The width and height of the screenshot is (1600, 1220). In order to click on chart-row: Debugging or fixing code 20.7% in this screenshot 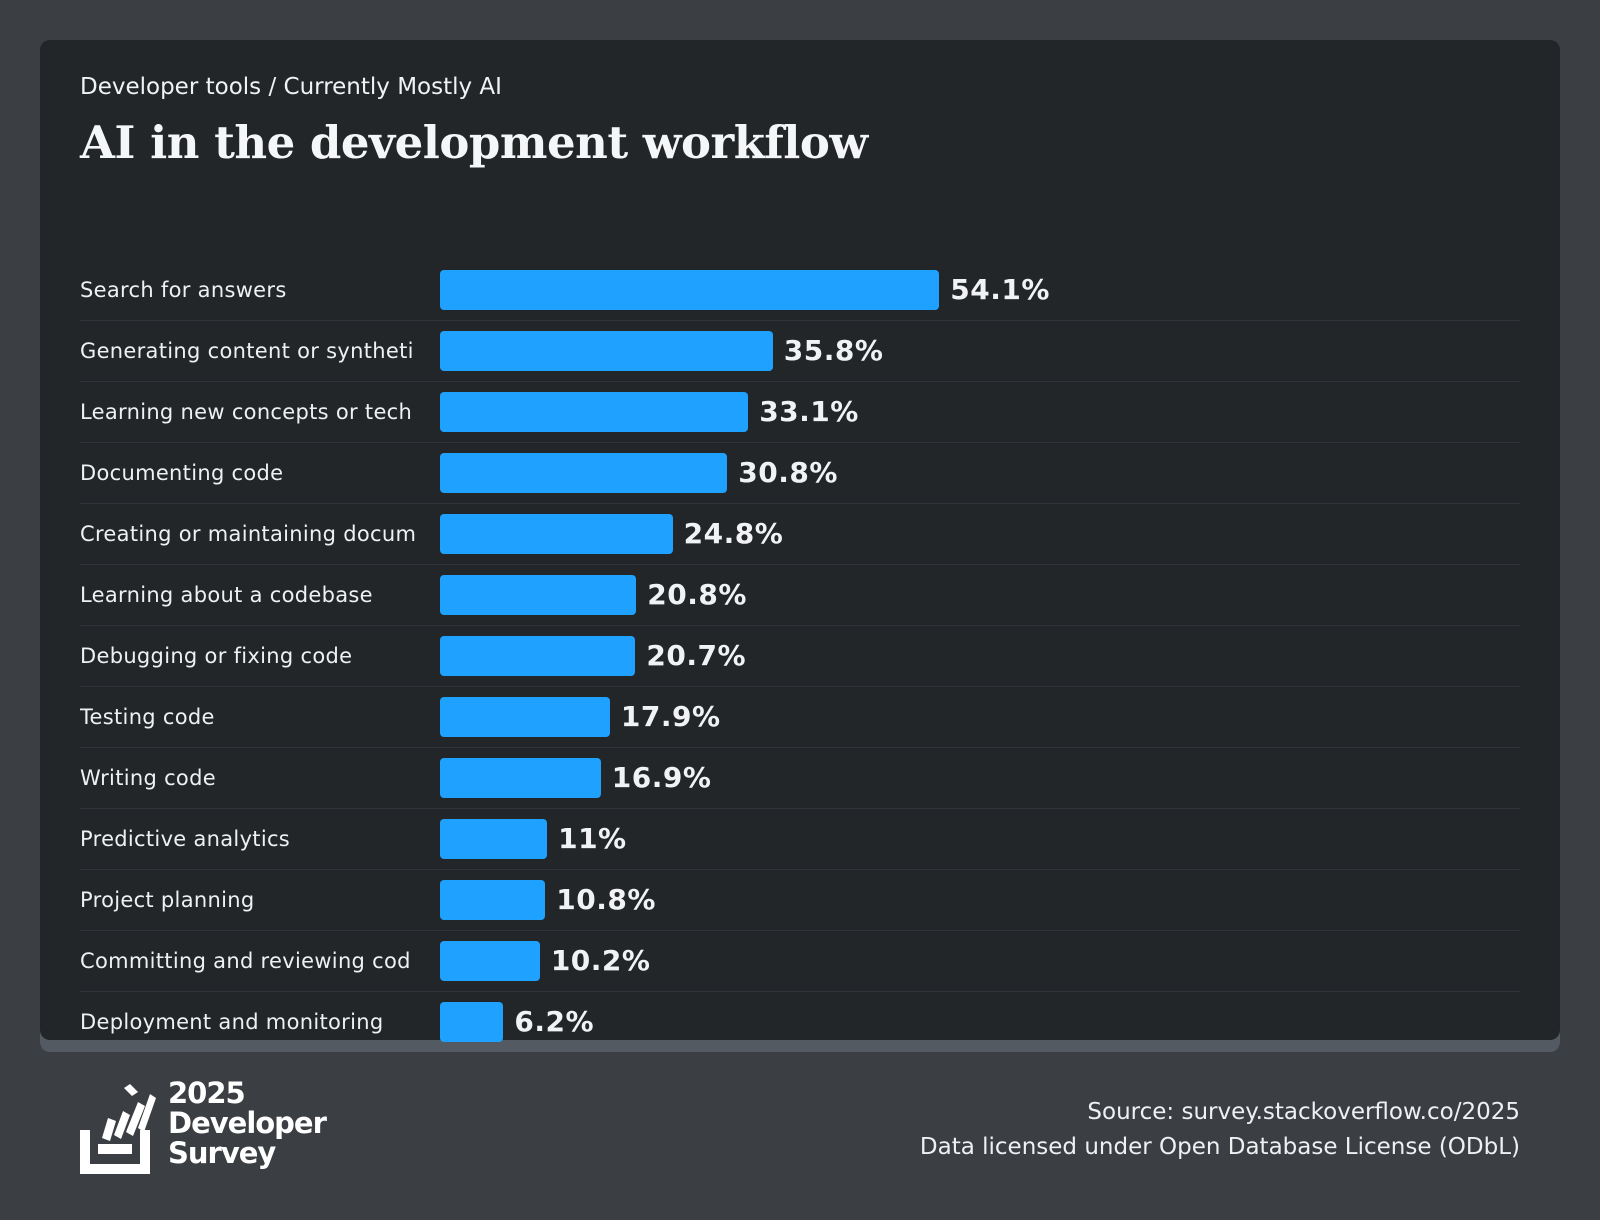, I will do `click(800, 656)`.